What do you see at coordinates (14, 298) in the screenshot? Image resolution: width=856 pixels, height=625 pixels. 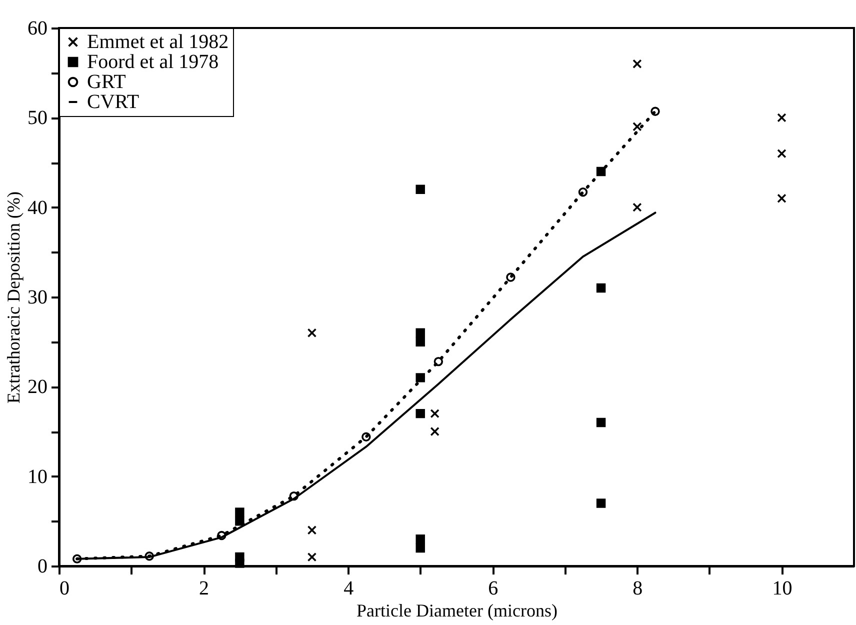 I see `y-axis-title: Extrathoracic Deposition (%)` at bounding box center [14, 298].